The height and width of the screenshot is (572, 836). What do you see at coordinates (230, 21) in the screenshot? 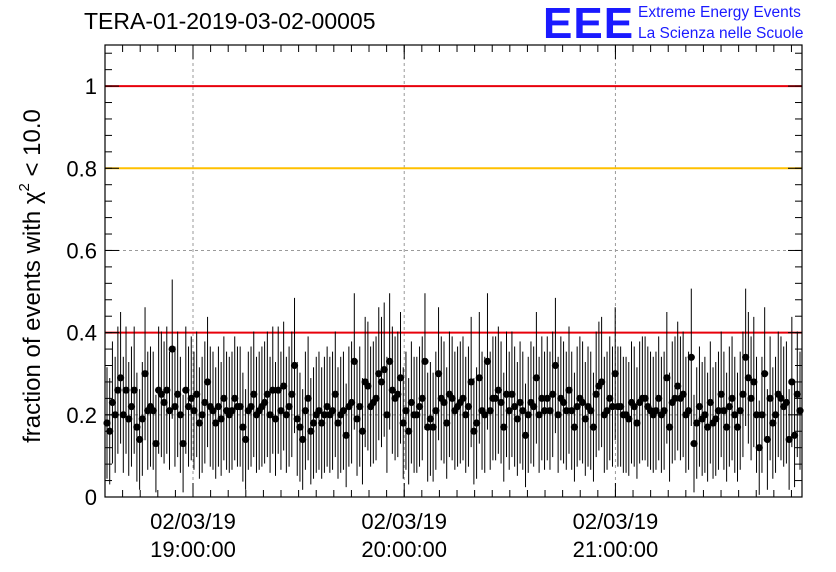
I see `chart-title: TERA-01-2019-03-02-00005` at bounding box center [230, 21].